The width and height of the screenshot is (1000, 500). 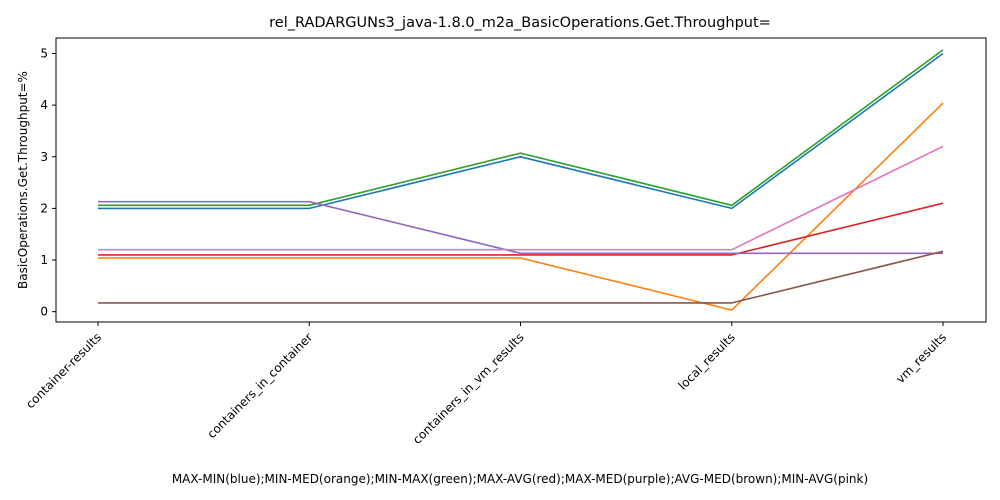 I want to click on y-axis-label: BasicOperations.Get.Throughput=%, so click(x=23, y=180).